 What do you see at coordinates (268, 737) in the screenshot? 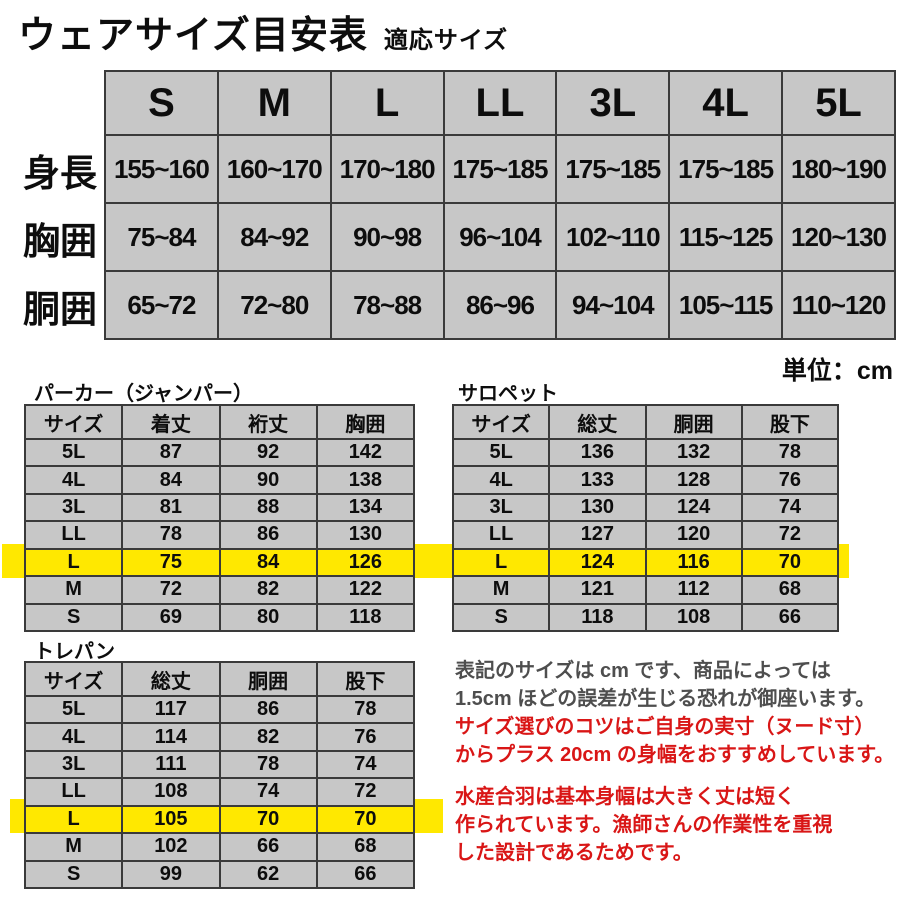
I see `data-cell: 82` at bounding box center [268, 737].